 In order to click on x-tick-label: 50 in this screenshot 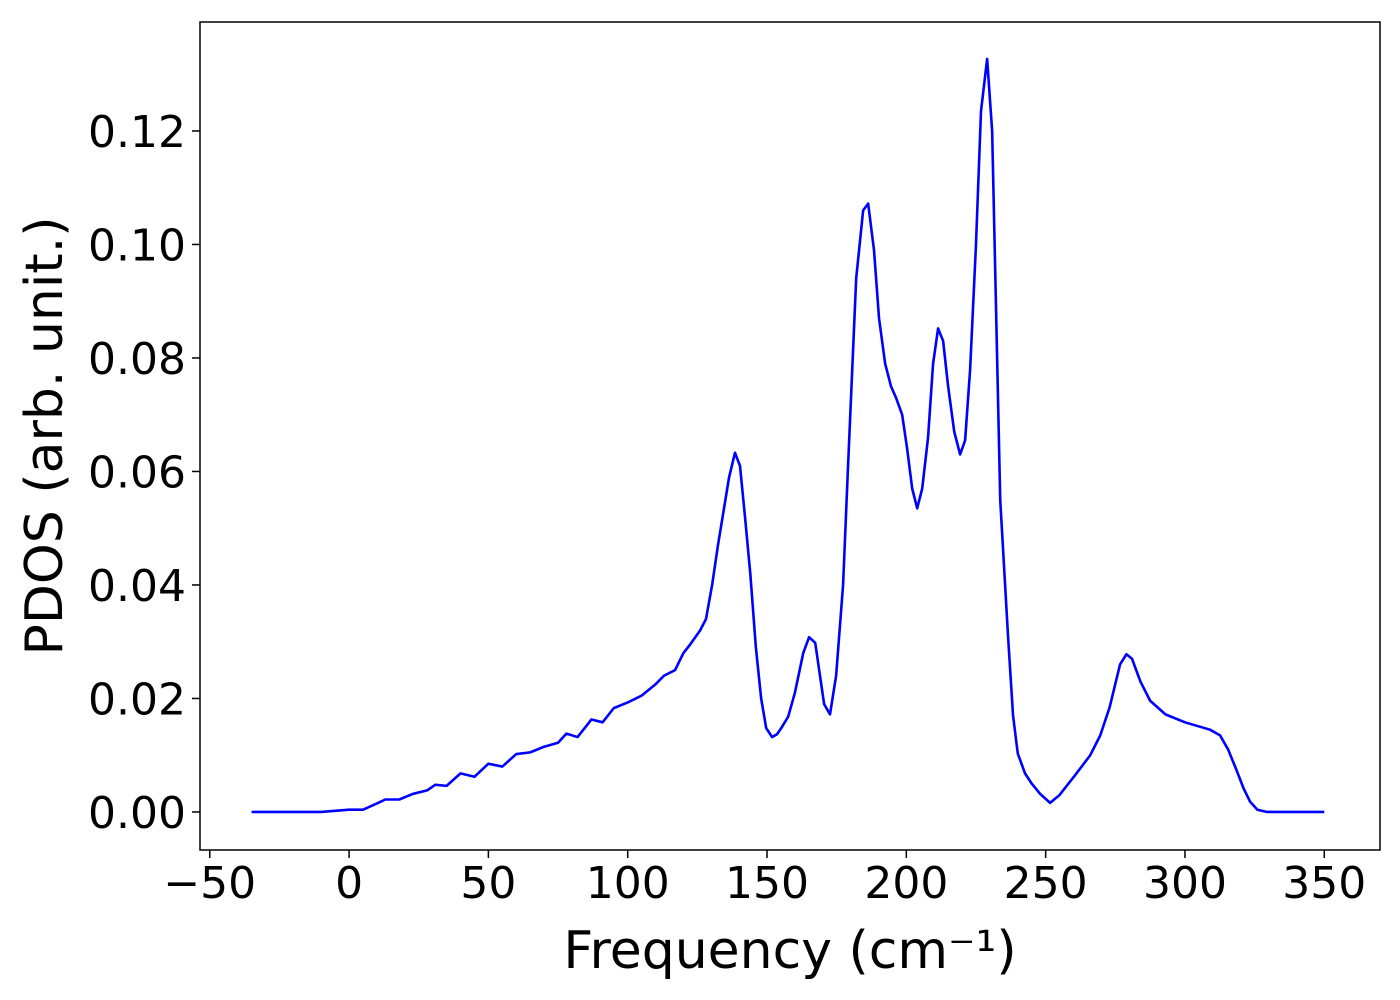, I will do `click(488, 883)`.